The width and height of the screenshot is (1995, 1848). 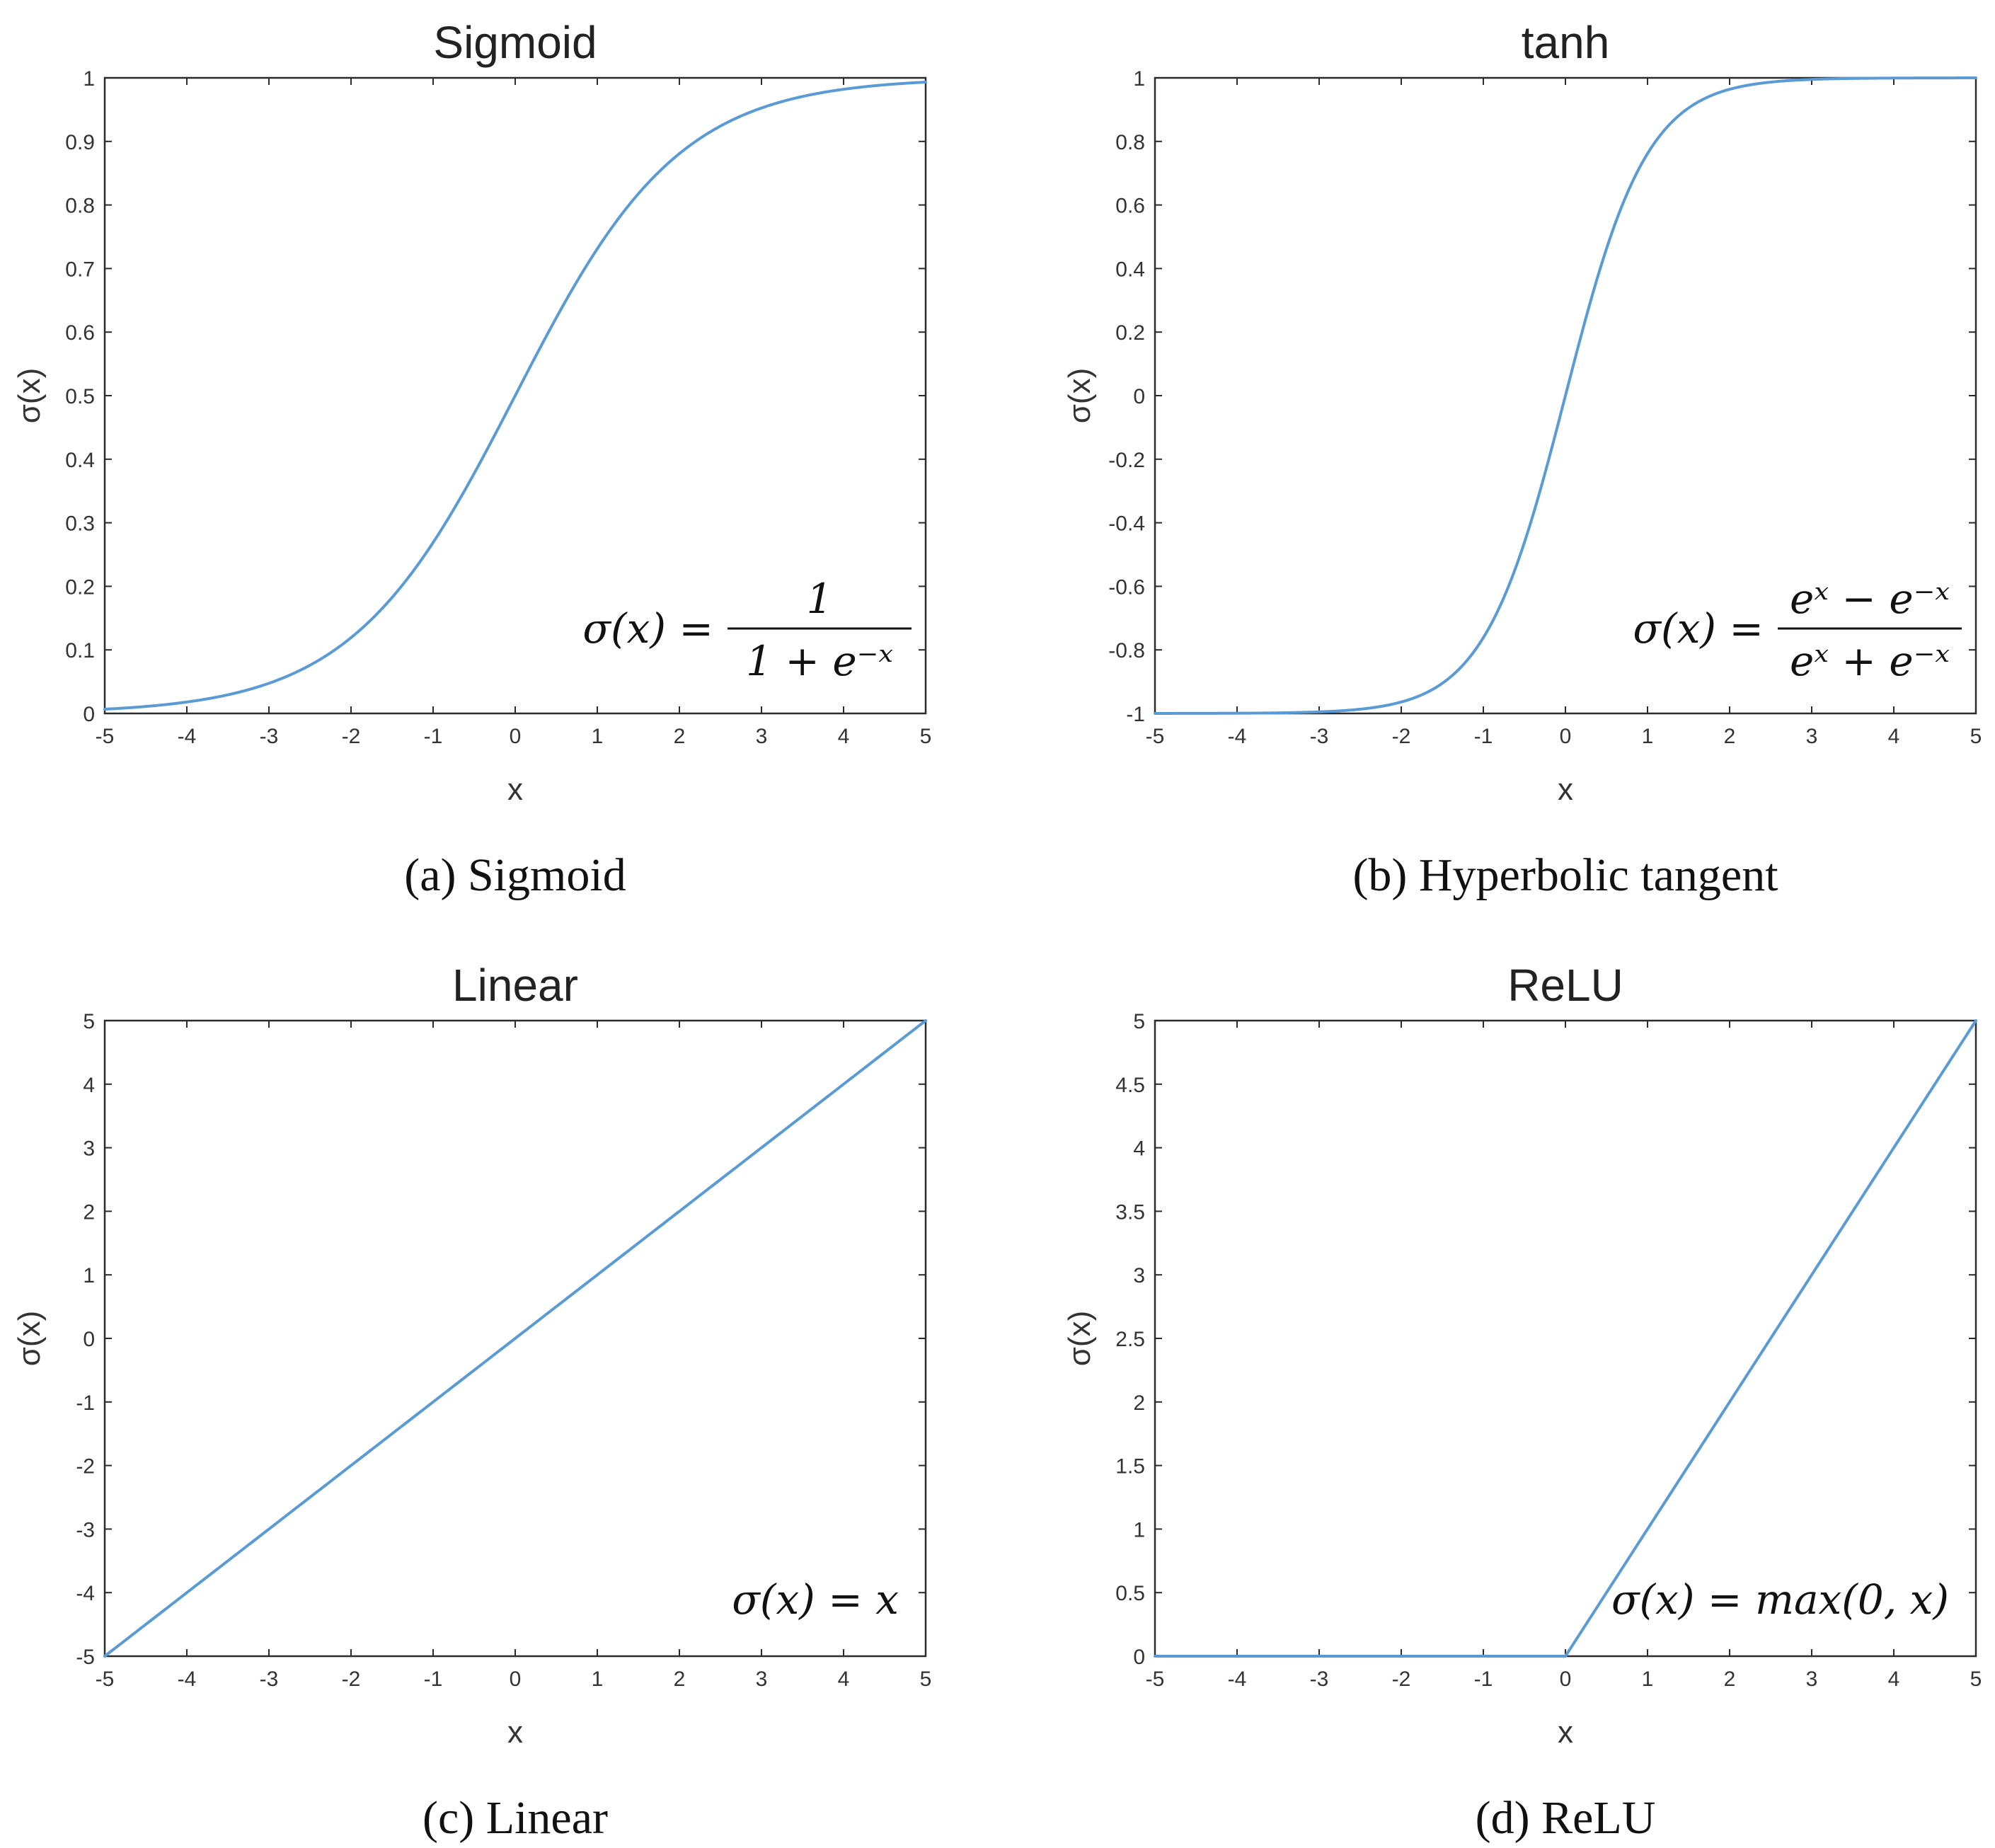 What do you see at coordinates (515, 1338) in the screenshot?
I see `series-line-linear` at bounding box center [515, 1338].